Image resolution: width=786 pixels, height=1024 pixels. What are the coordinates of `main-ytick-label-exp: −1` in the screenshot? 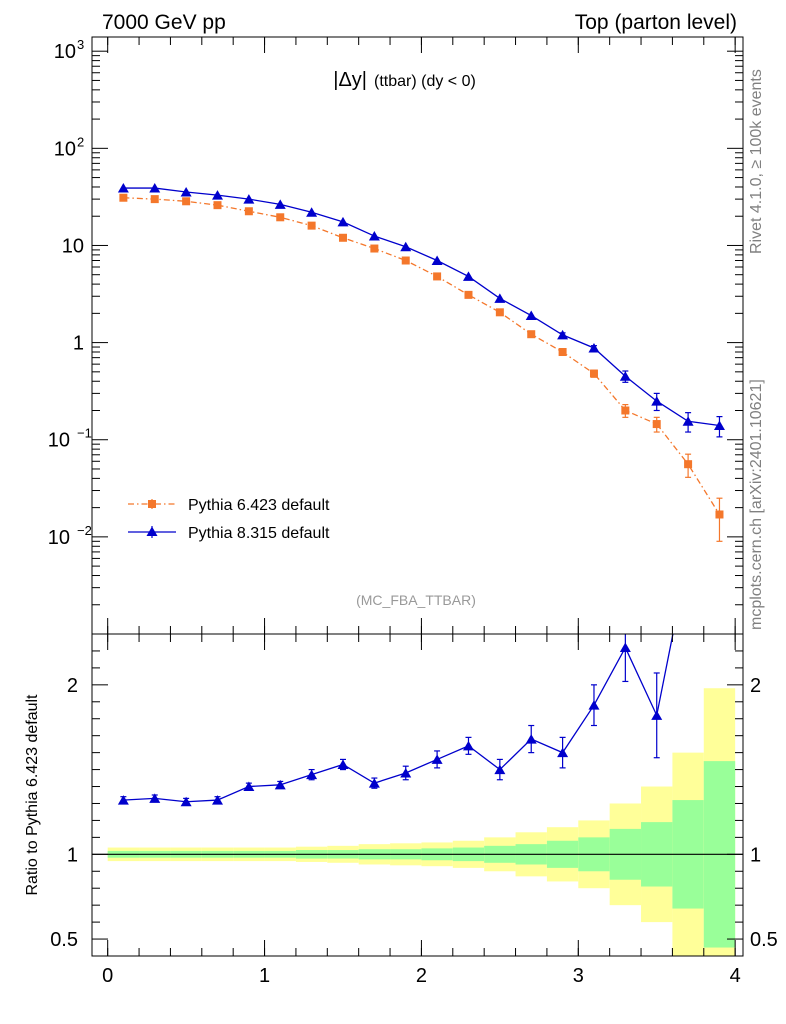 It's located at (84, 433).